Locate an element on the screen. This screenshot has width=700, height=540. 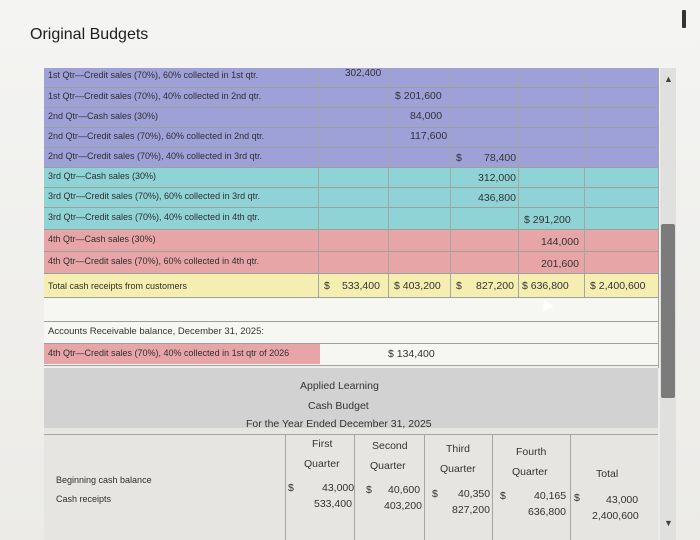
col-third: Third is located at coordinates (458, 449).